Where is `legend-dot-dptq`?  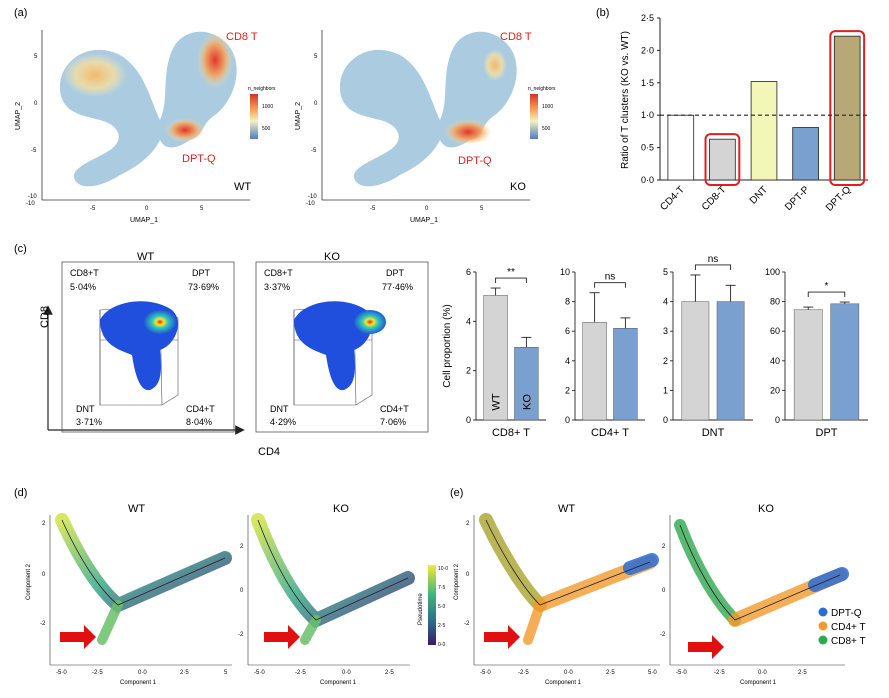 legend-dot-dptq is located at coordinates (823, 612).